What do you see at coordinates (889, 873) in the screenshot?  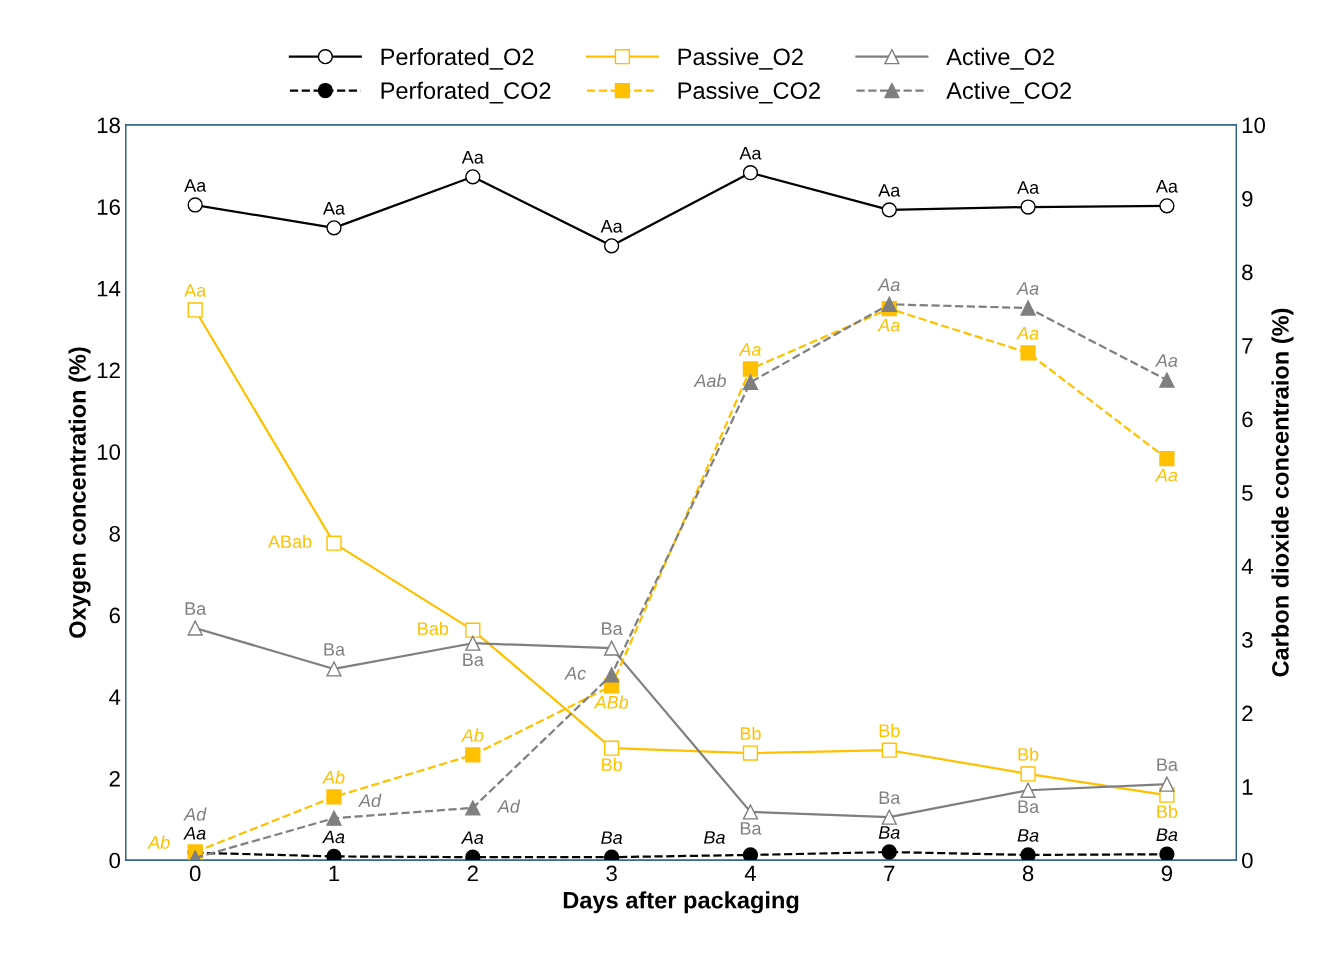 I see `x-tick-label: 7` at bounding box center [889, 873].